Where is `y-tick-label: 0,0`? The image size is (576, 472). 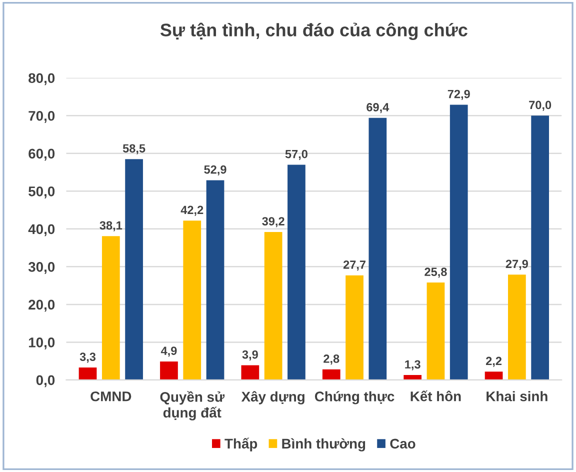 y-tick-label: 0,0 is located at coordinates (45, 381).